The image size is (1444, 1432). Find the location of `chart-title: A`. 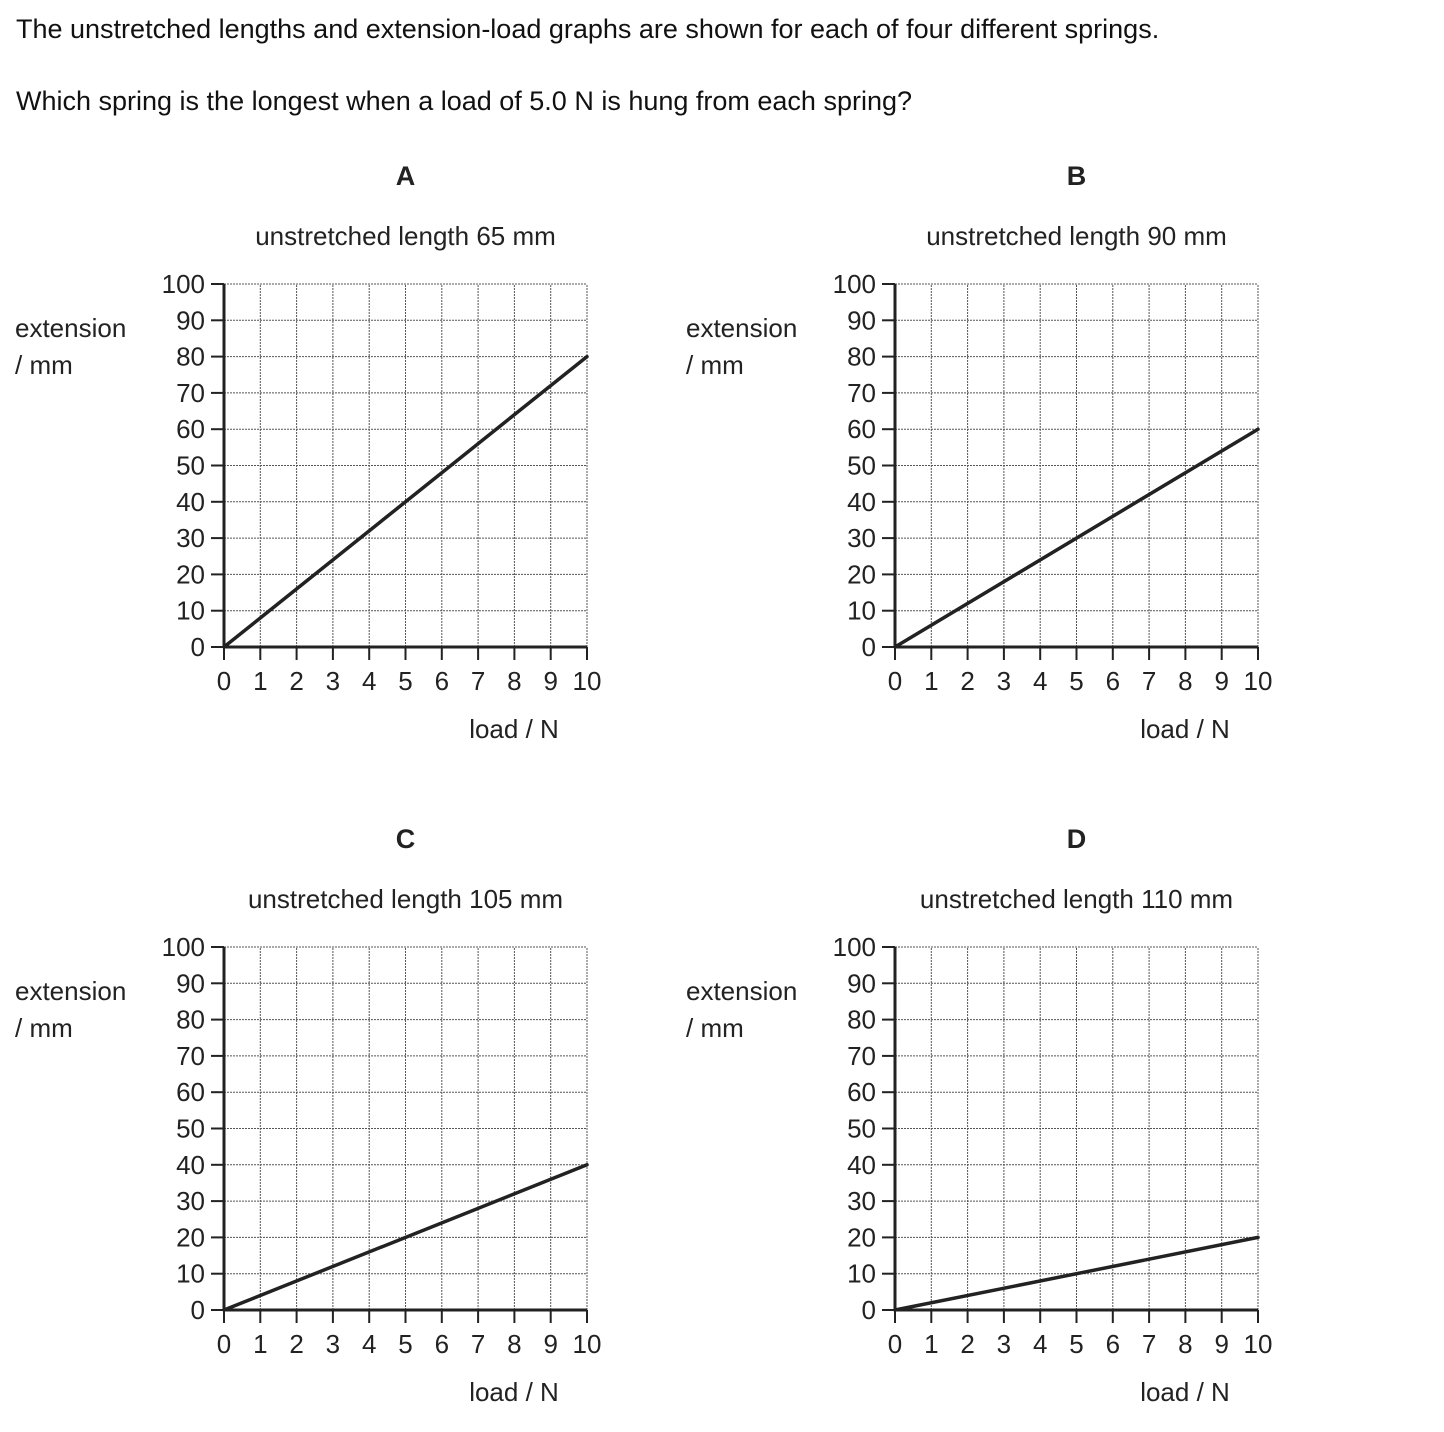

chart-title: A is located at coordinates (406, 176).